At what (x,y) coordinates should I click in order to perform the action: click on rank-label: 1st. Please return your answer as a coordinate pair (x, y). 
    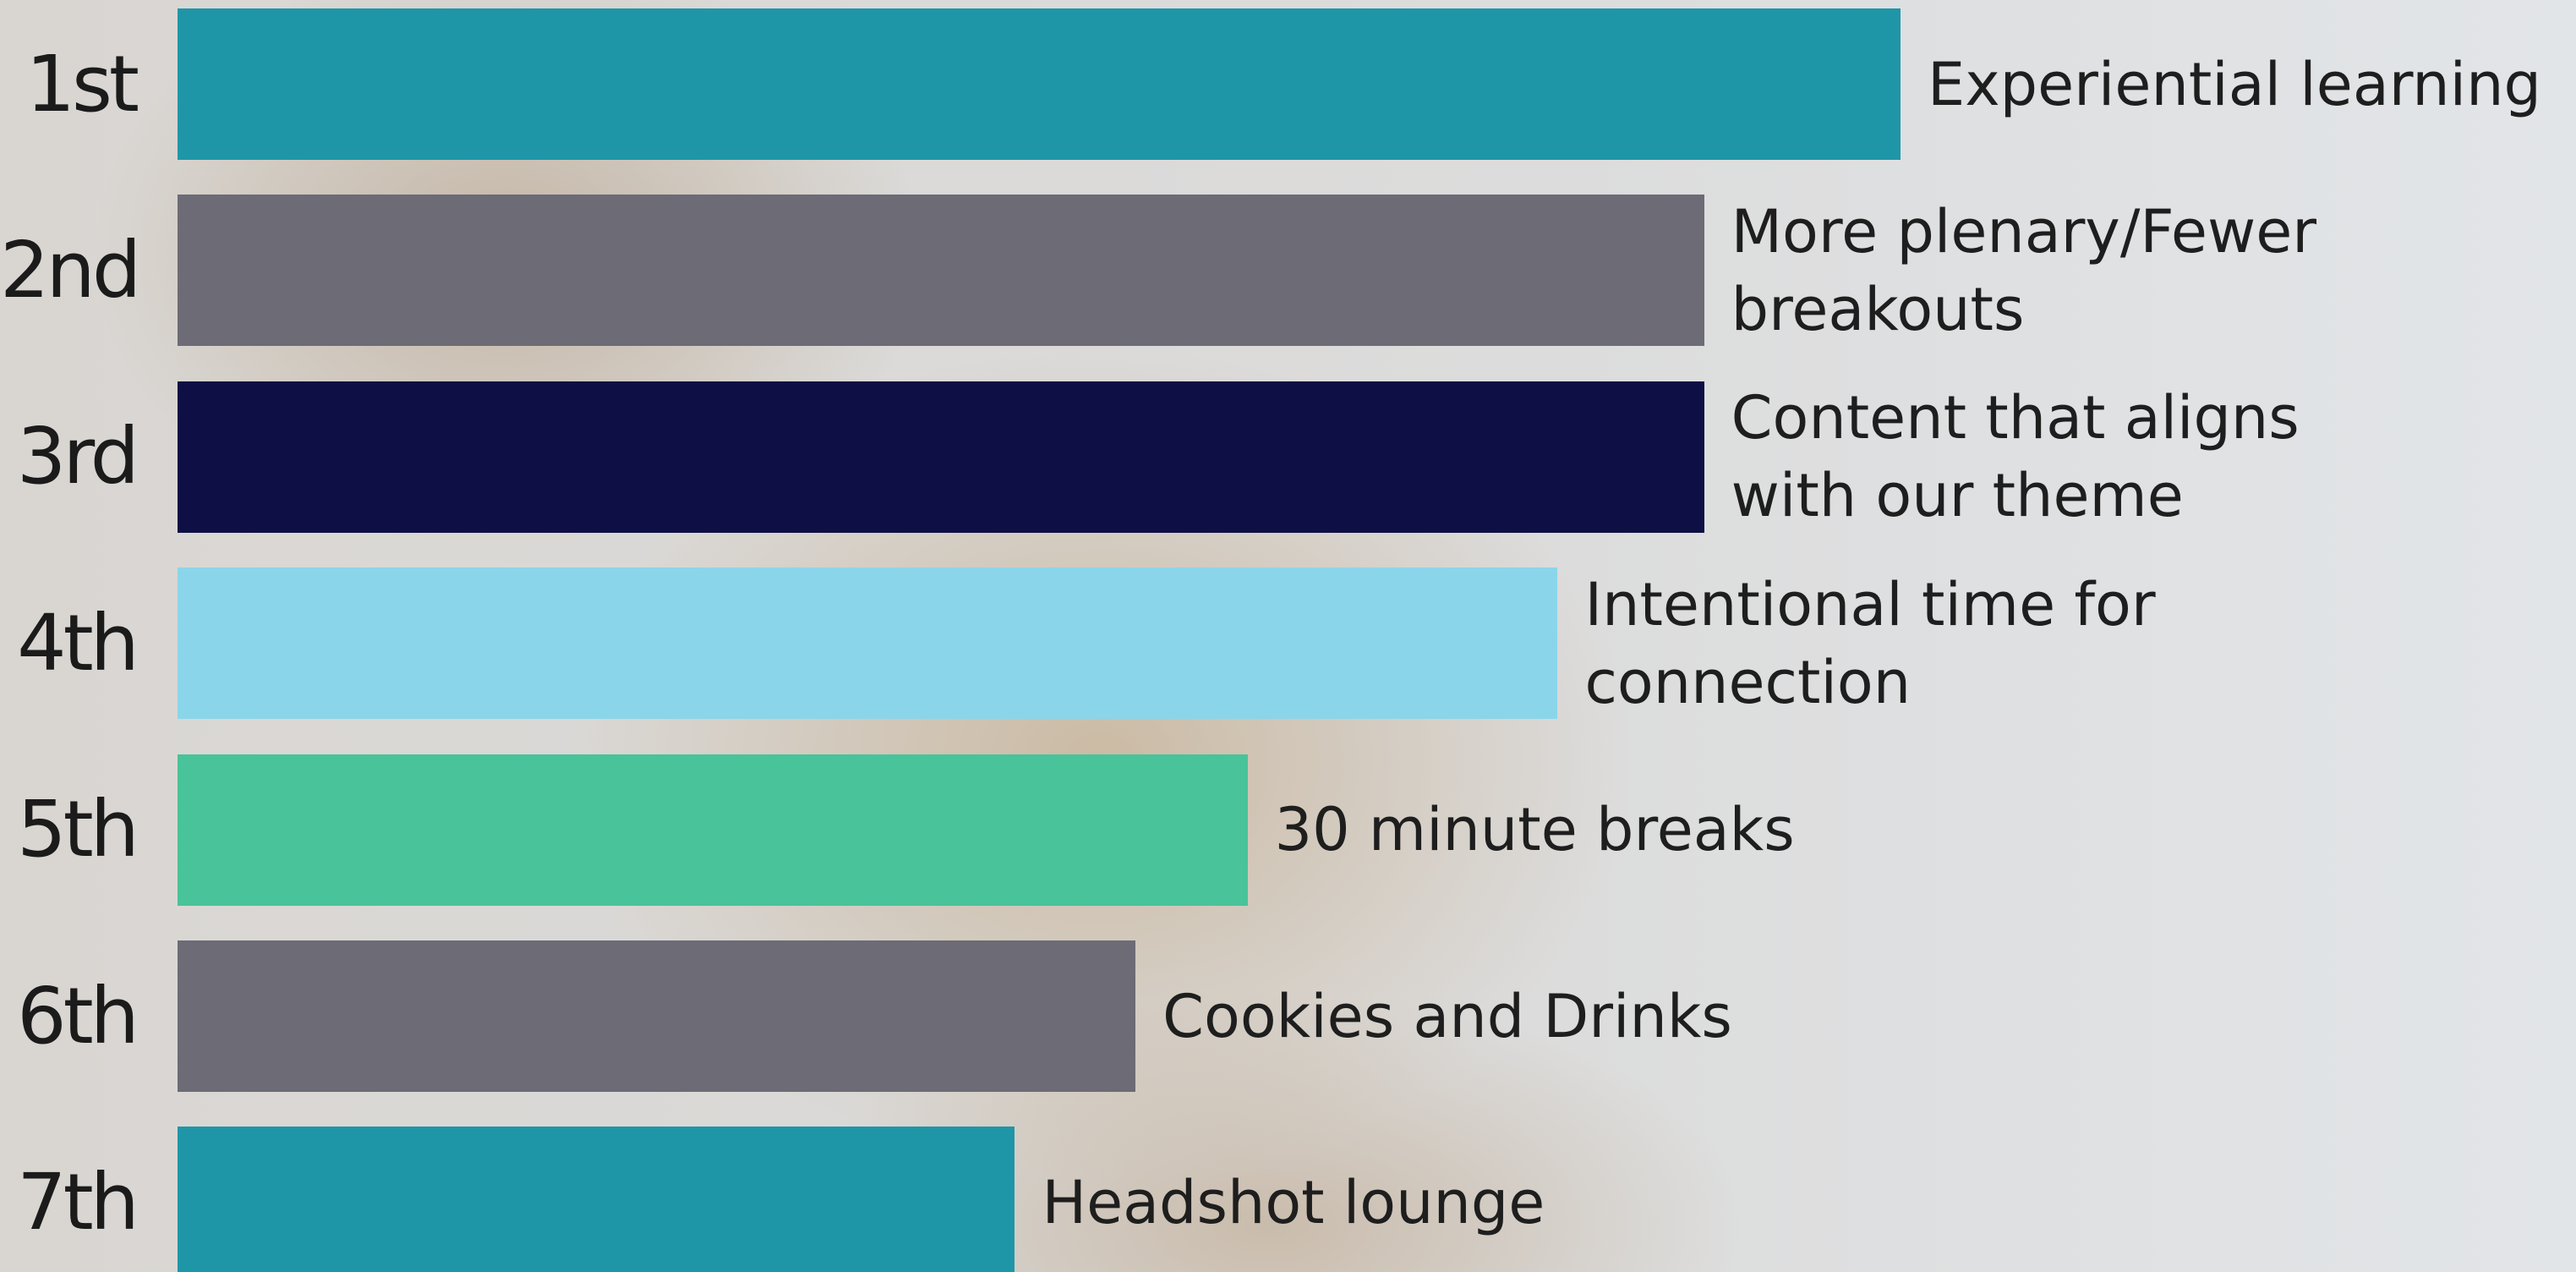
    Looking at the image, I should click on (82, 83).